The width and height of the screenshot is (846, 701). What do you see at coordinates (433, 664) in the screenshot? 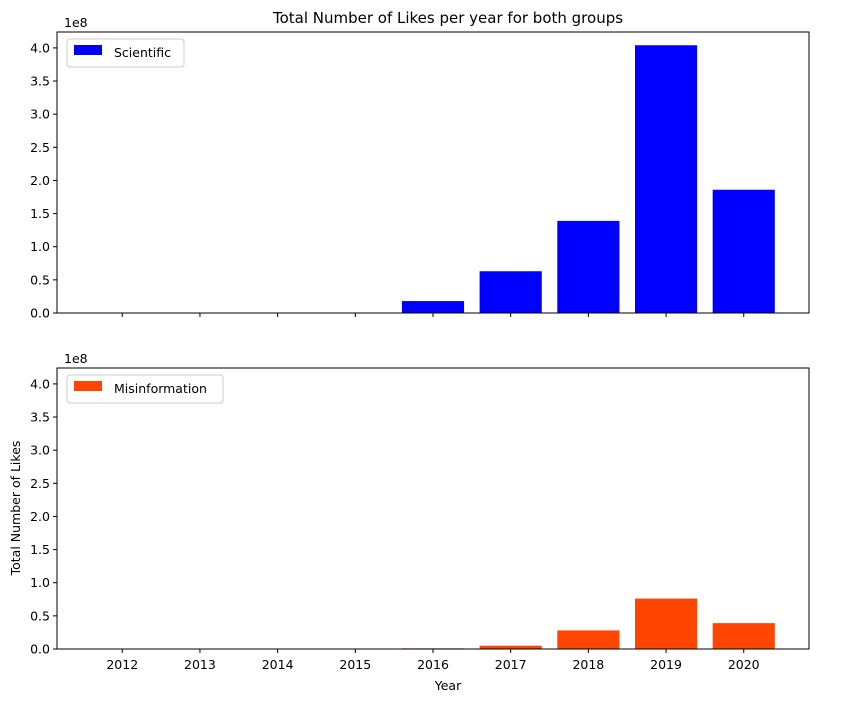
I see `x-tick-label: 2016` at bounding box center [433, 664].